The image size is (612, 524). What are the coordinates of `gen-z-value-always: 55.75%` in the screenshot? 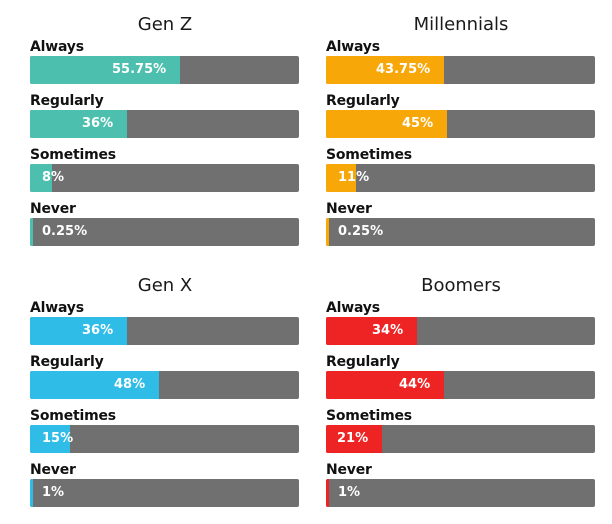 It's located at (139, 69).